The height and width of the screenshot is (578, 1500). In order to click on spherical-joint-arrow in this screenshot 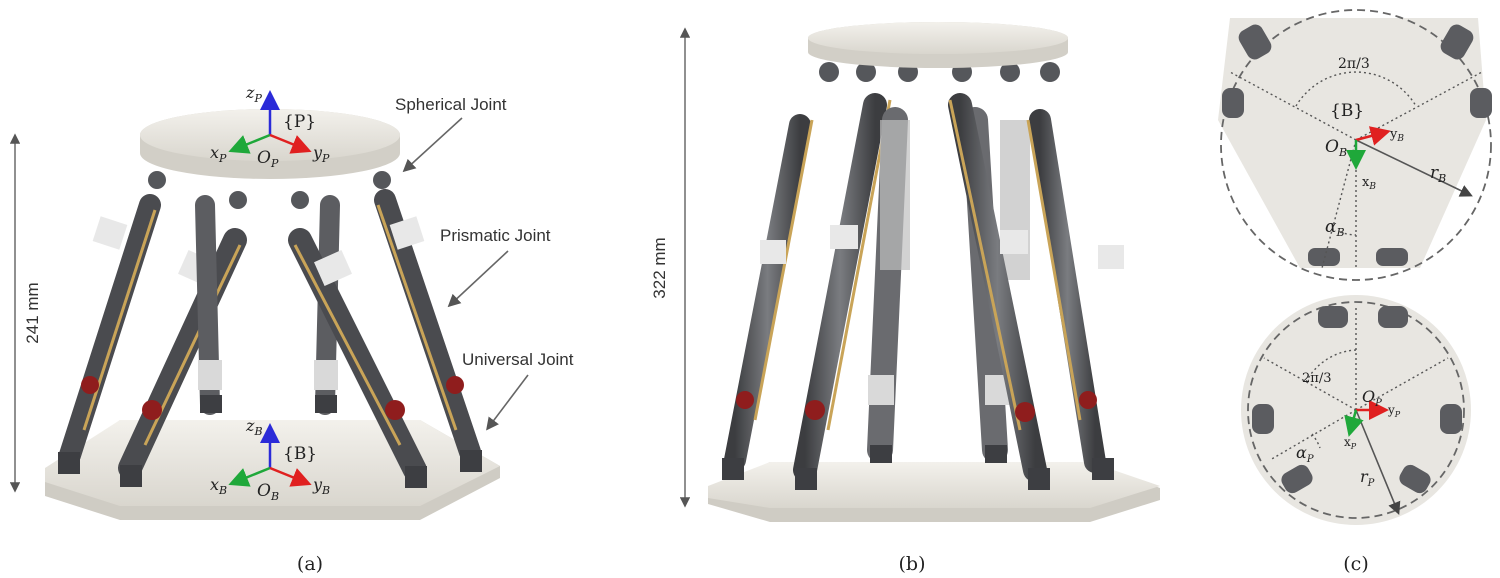, I will do `click(432, 145)`.